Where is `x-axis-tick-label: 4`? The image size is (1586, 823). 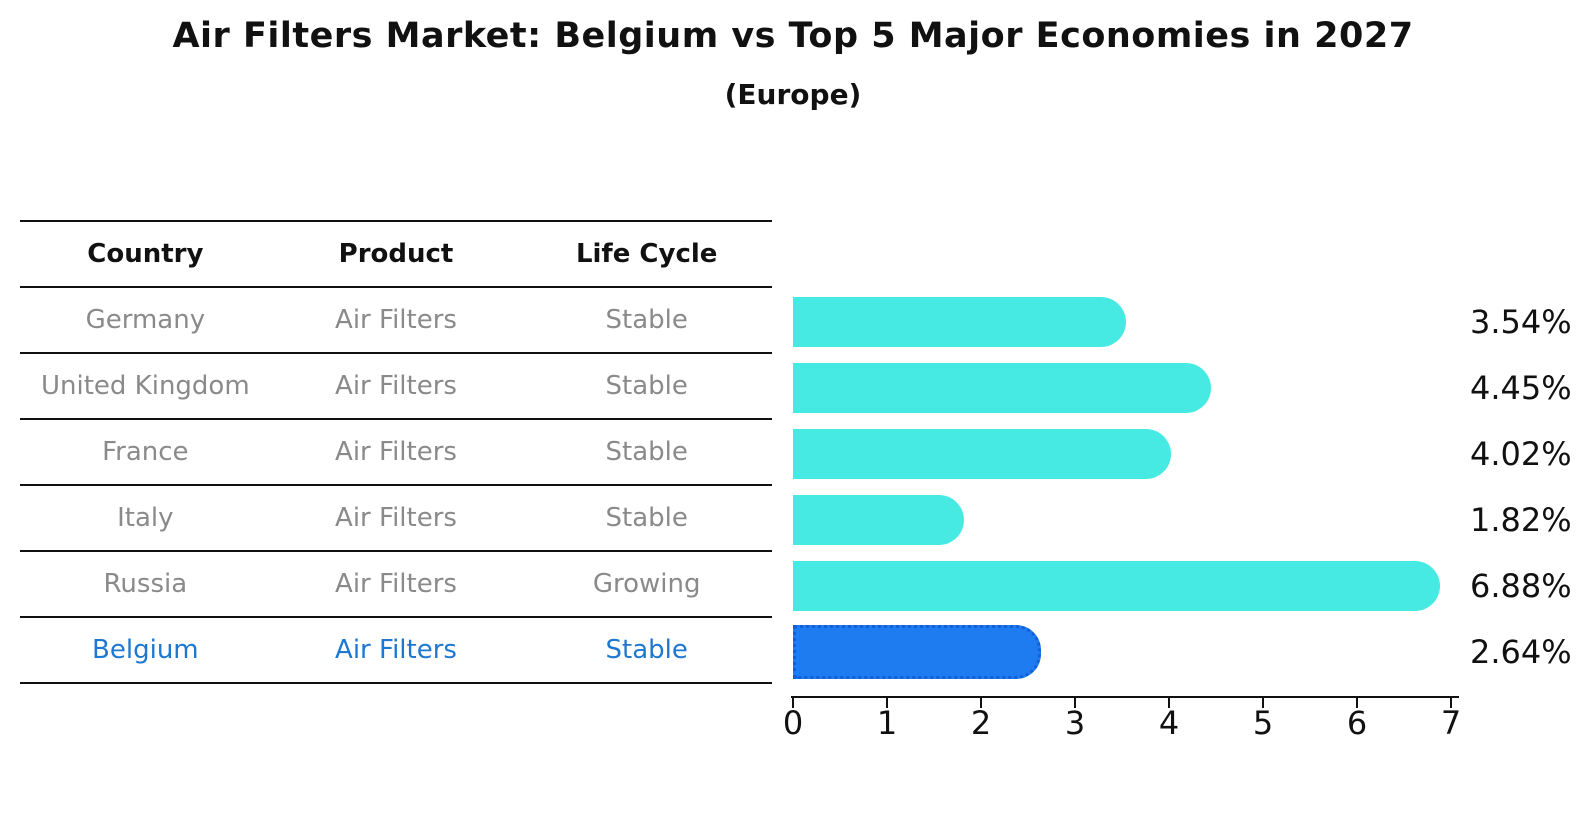 x-axis-tick-label: 4 is located at coordinates (1169, 723).